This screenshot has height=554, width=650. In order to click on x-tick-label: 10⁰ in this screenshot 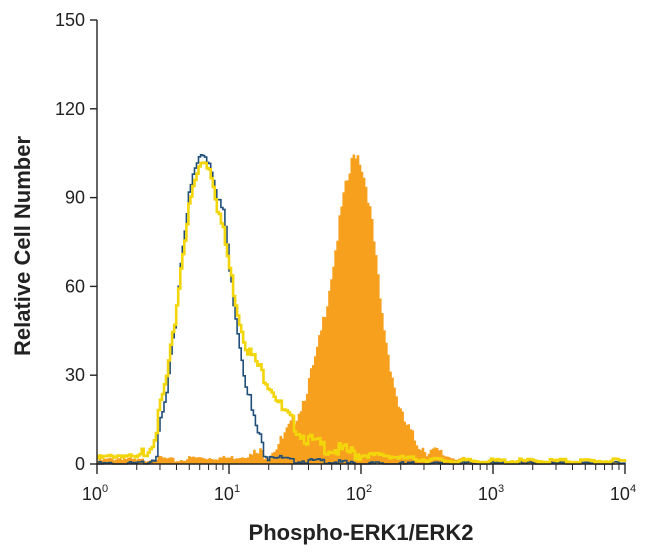, I will do `click(95, 493)`.